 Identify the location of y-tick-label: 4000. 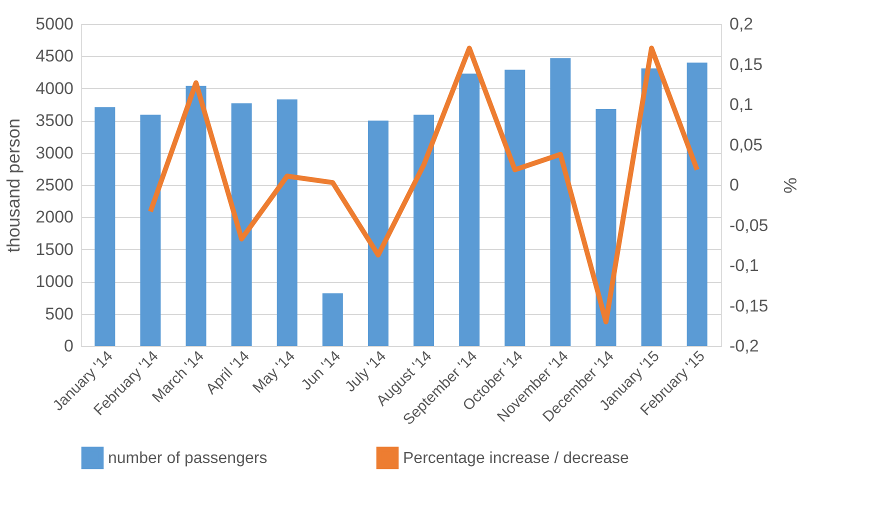
(55, 88).